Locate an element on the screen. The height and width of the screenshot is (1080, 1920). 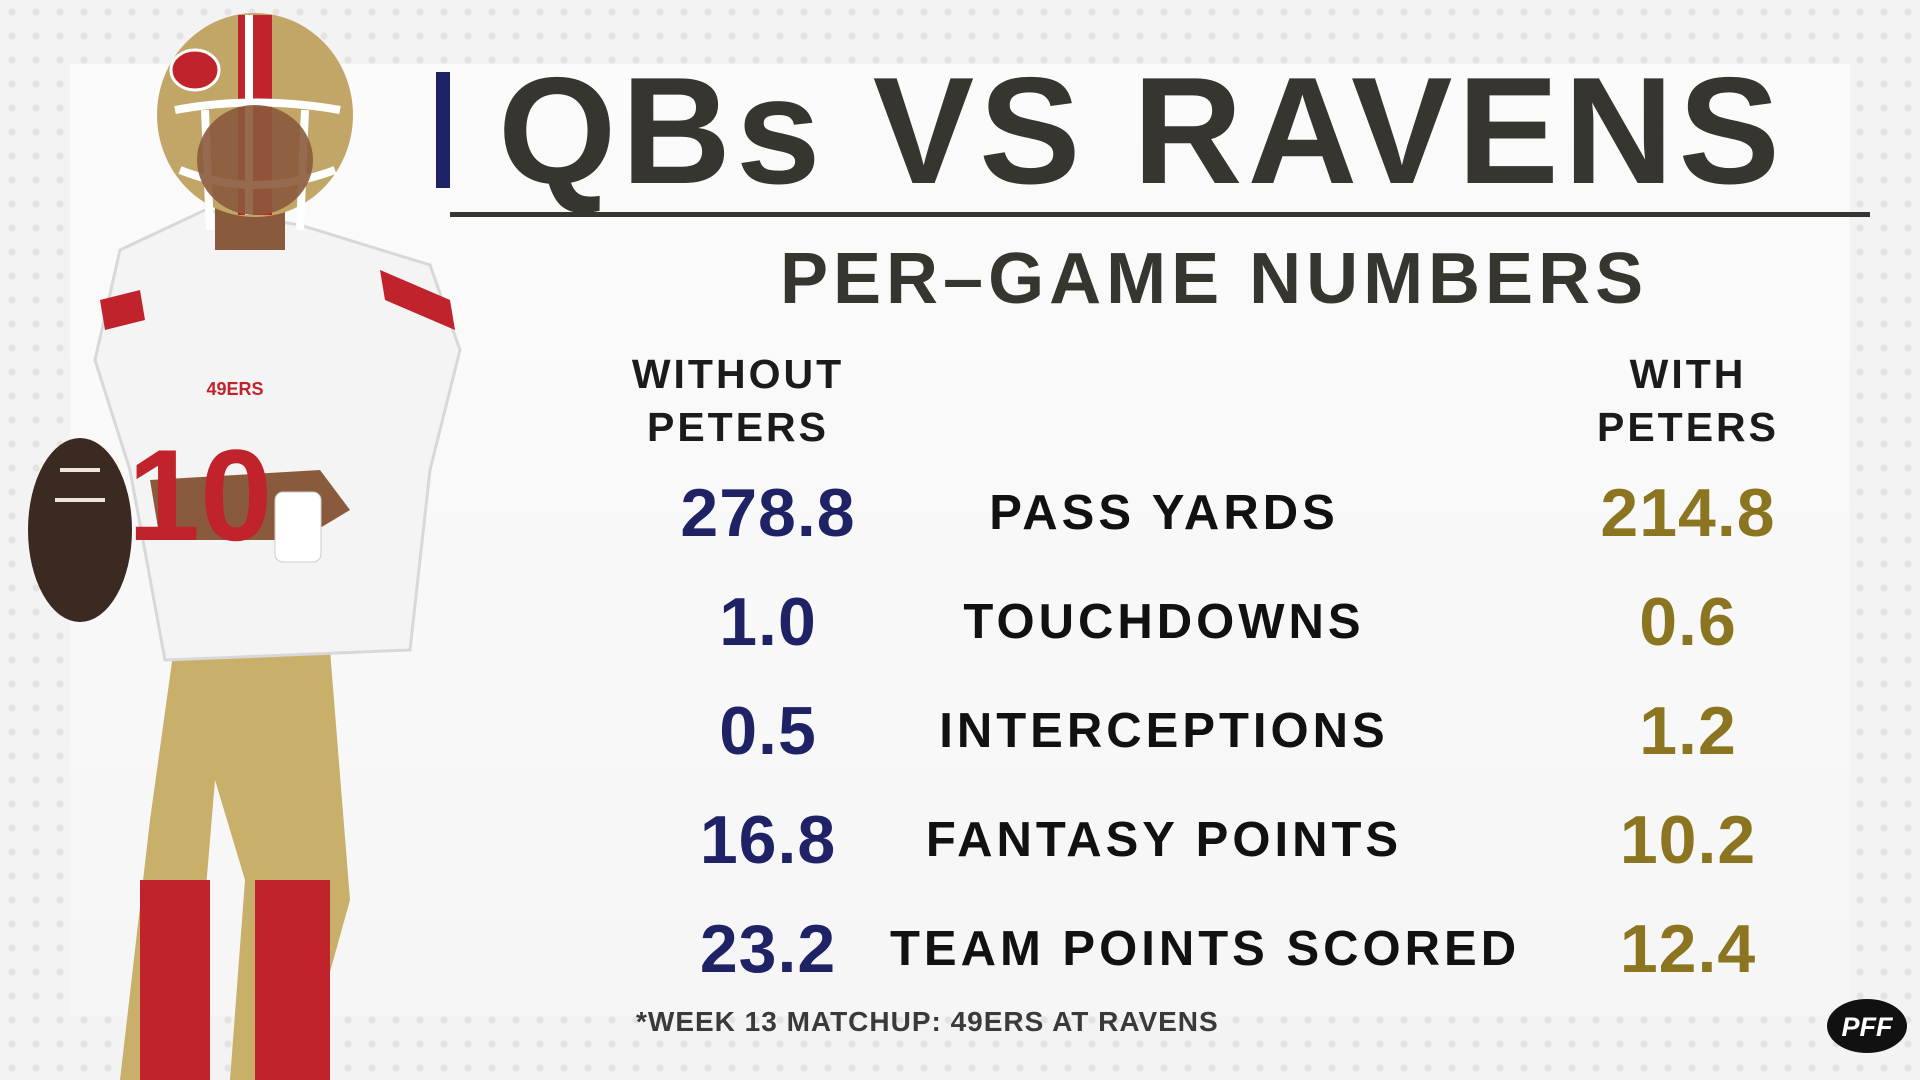
without-value: 16.8 is located at coordinates (768, 840).